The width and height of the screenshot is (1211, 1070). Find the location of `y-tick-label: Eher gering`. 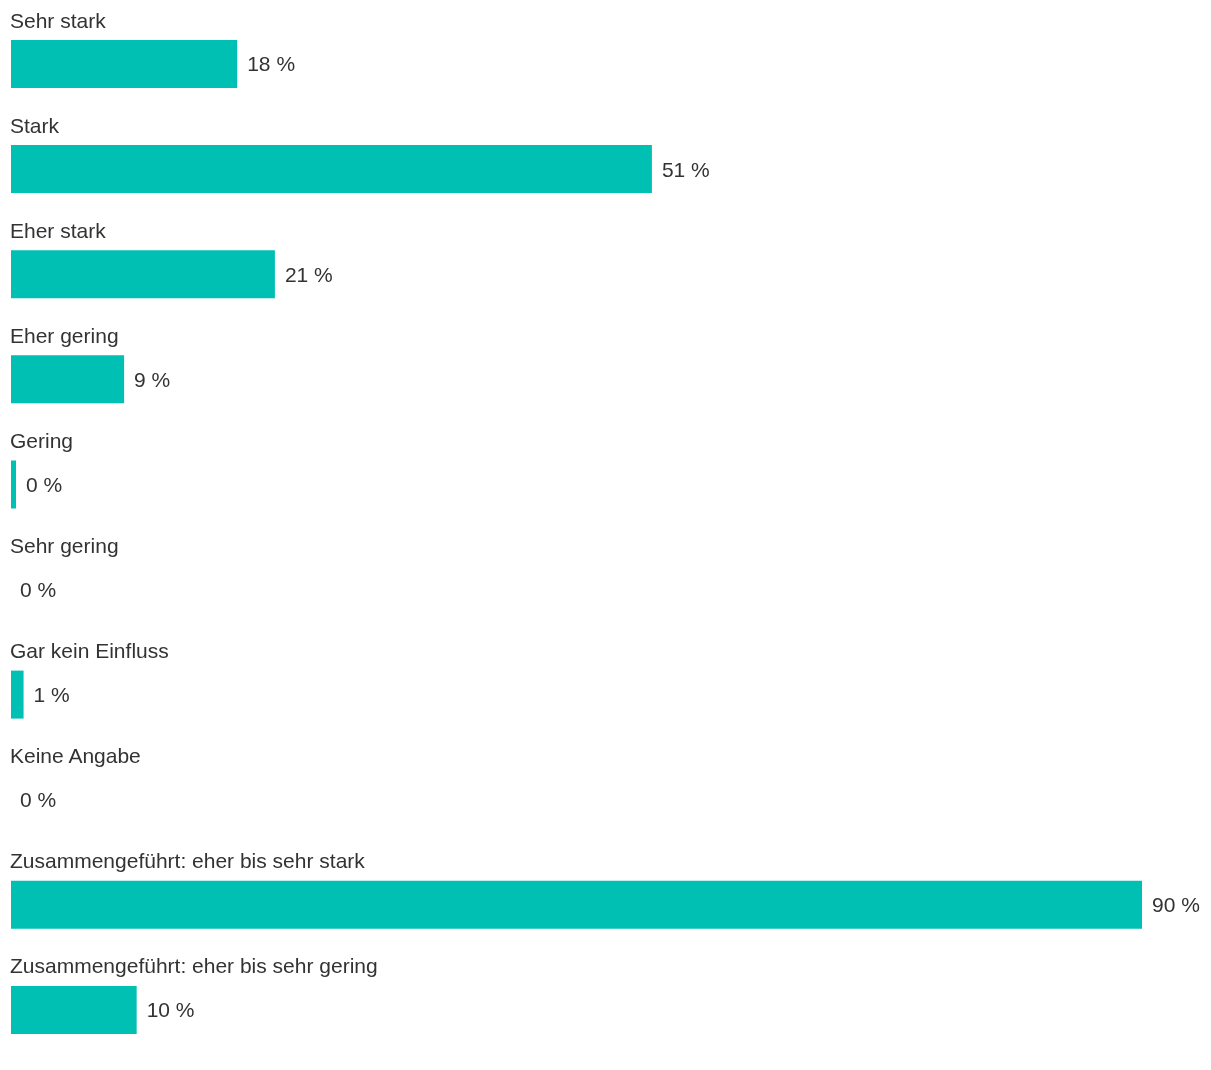

y-tick-label: Eher gering is located at coordinates (64, 335).